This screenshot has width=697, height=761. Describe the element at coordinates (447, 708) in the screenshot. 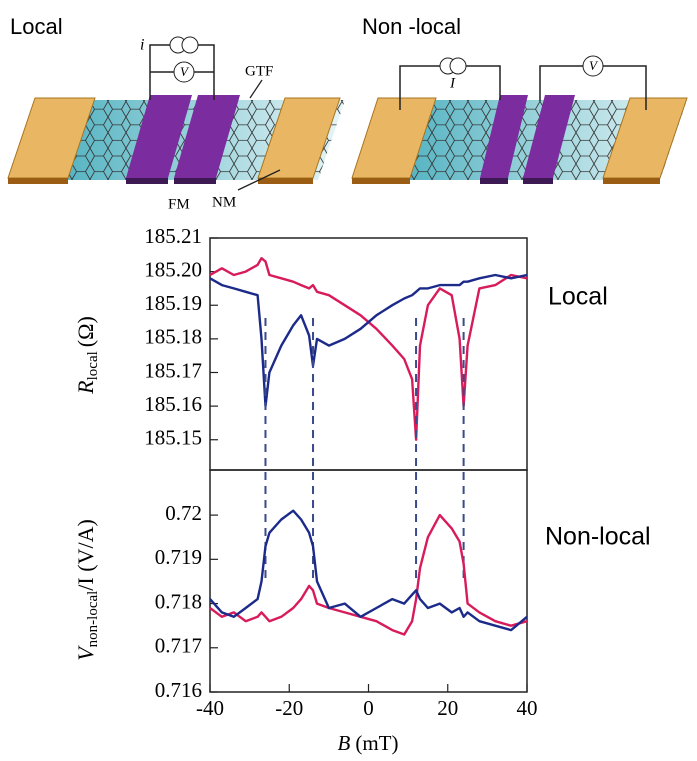

I see `x-tick-label: 20` at that location.